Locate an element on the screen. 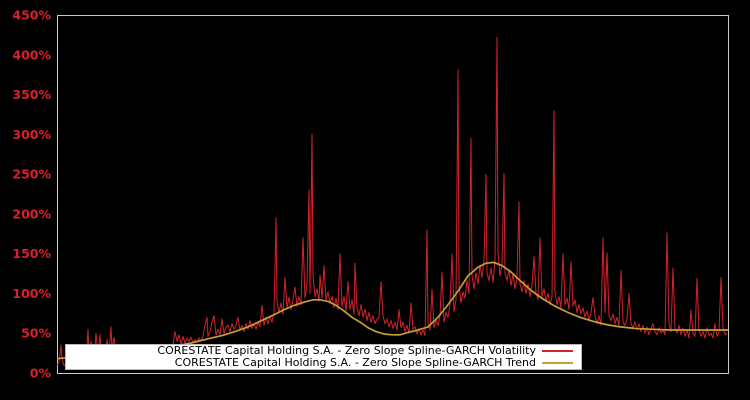 This screenshot has width=750, height=400. y-axis-tick-label: 0% is located at coordinates (41, 373).